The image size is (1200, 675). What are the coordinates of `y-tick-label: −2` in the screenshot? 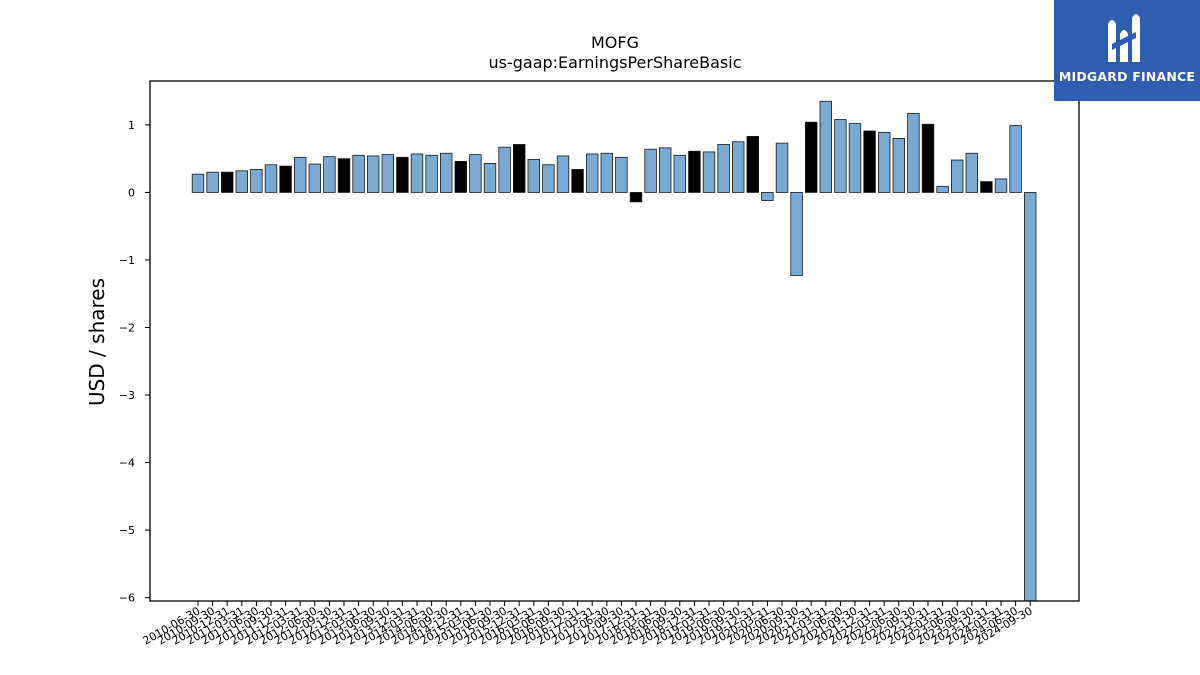 It's located at (127, 327).